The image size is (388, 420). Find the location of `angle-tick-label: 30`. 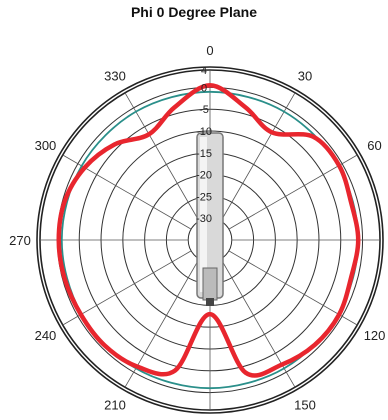

angle-tick-label: 30 is located at coordinates (305, 75).